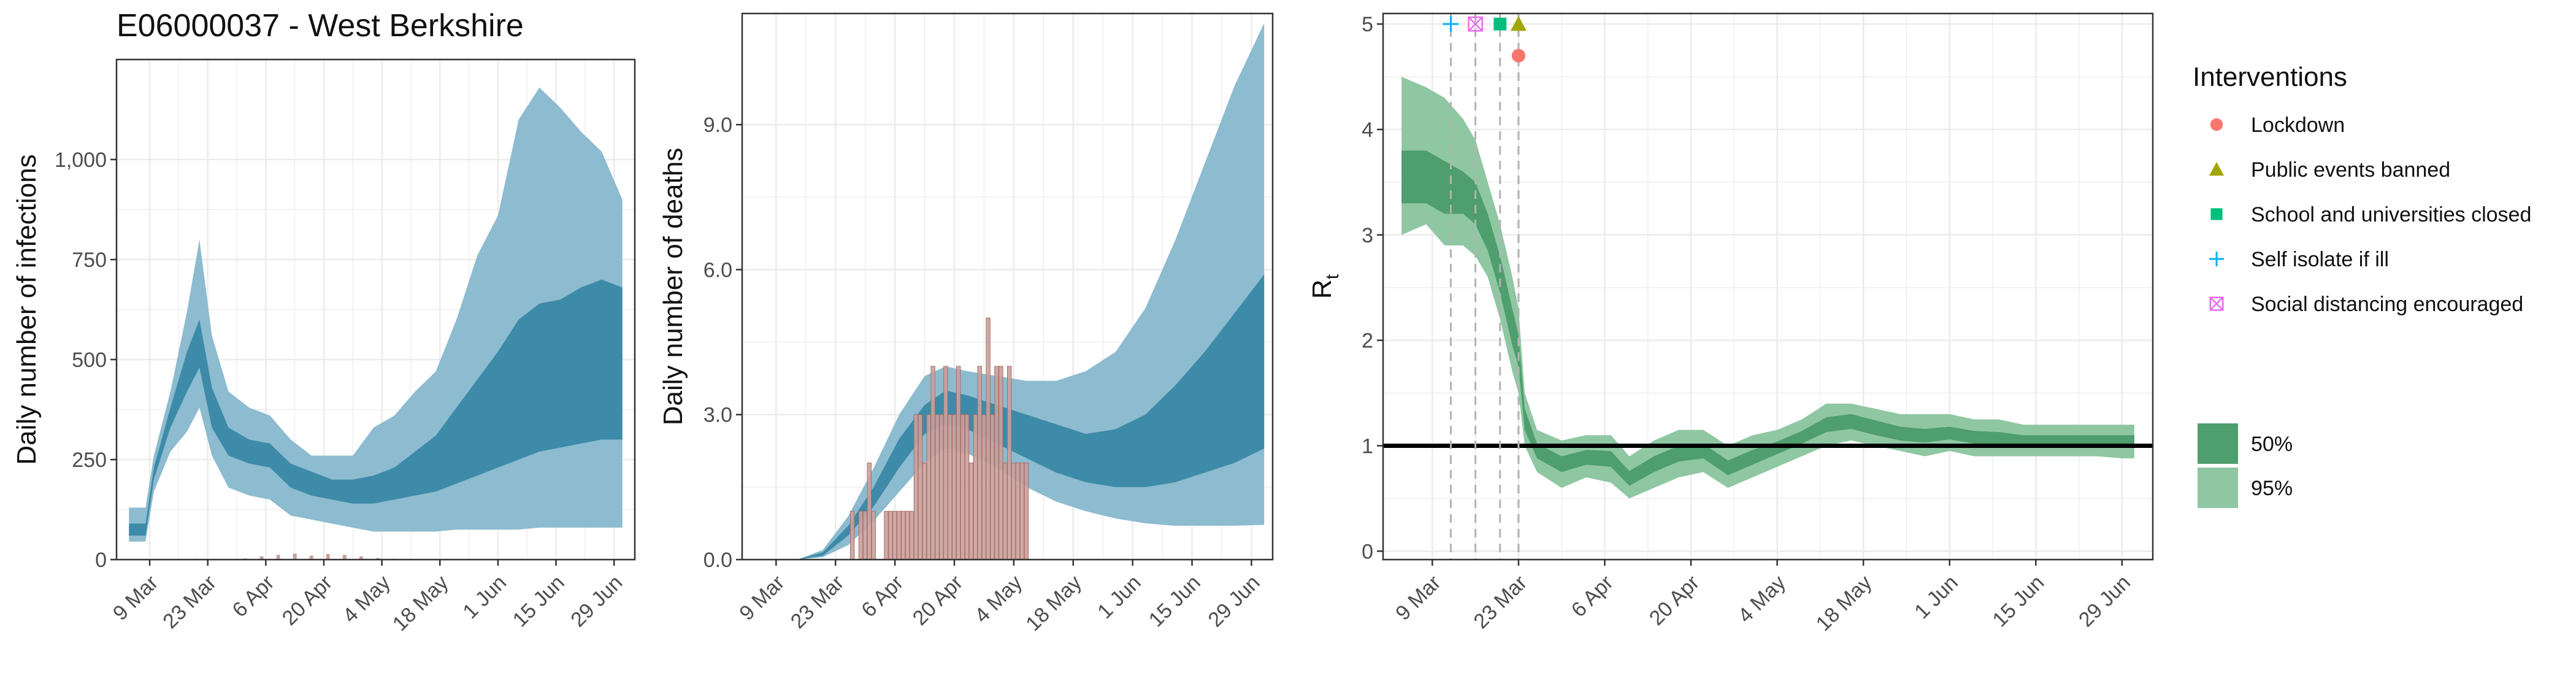 This screenshot has height=686, width=2576. Describe the element at coordinates (2350, 170) in the screenshot. I see `legend-item-label: Public events banned` at that location.